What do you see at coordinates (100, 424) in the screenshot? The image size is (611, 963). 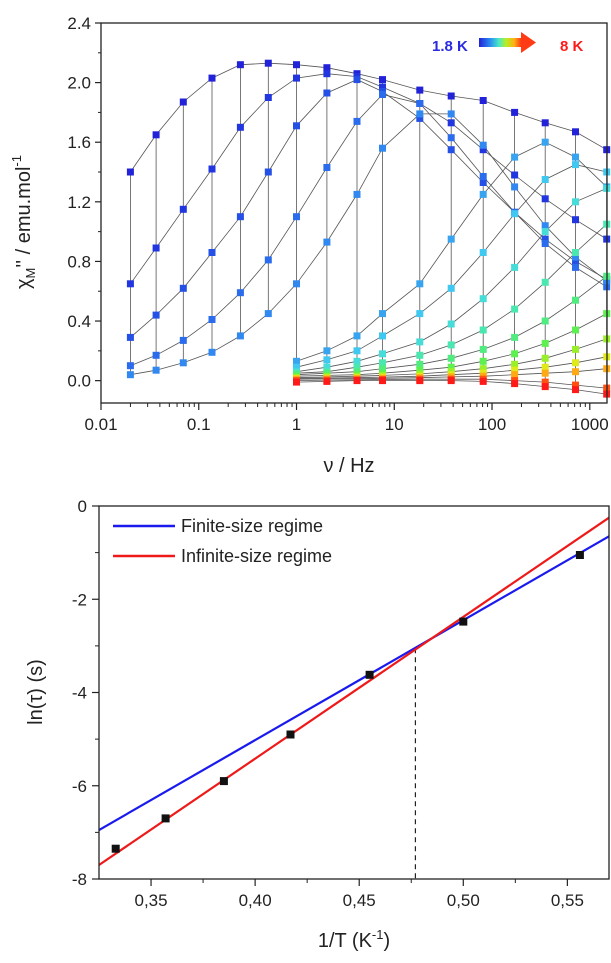 I see `top-x-tick-label: 0.01` at bounding box center [100, 424].